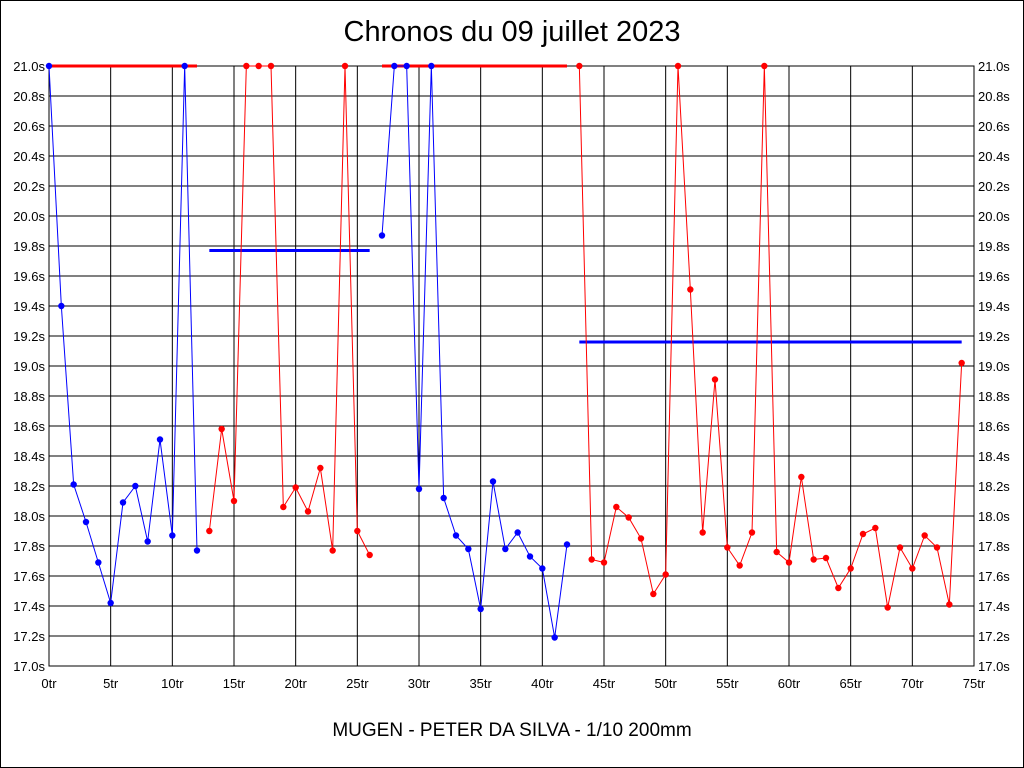 The image size is (1024, 768). Describe the element at coordinates (604, 683) in the screenshot. I see `x-tick-label: 45tr` at that location.